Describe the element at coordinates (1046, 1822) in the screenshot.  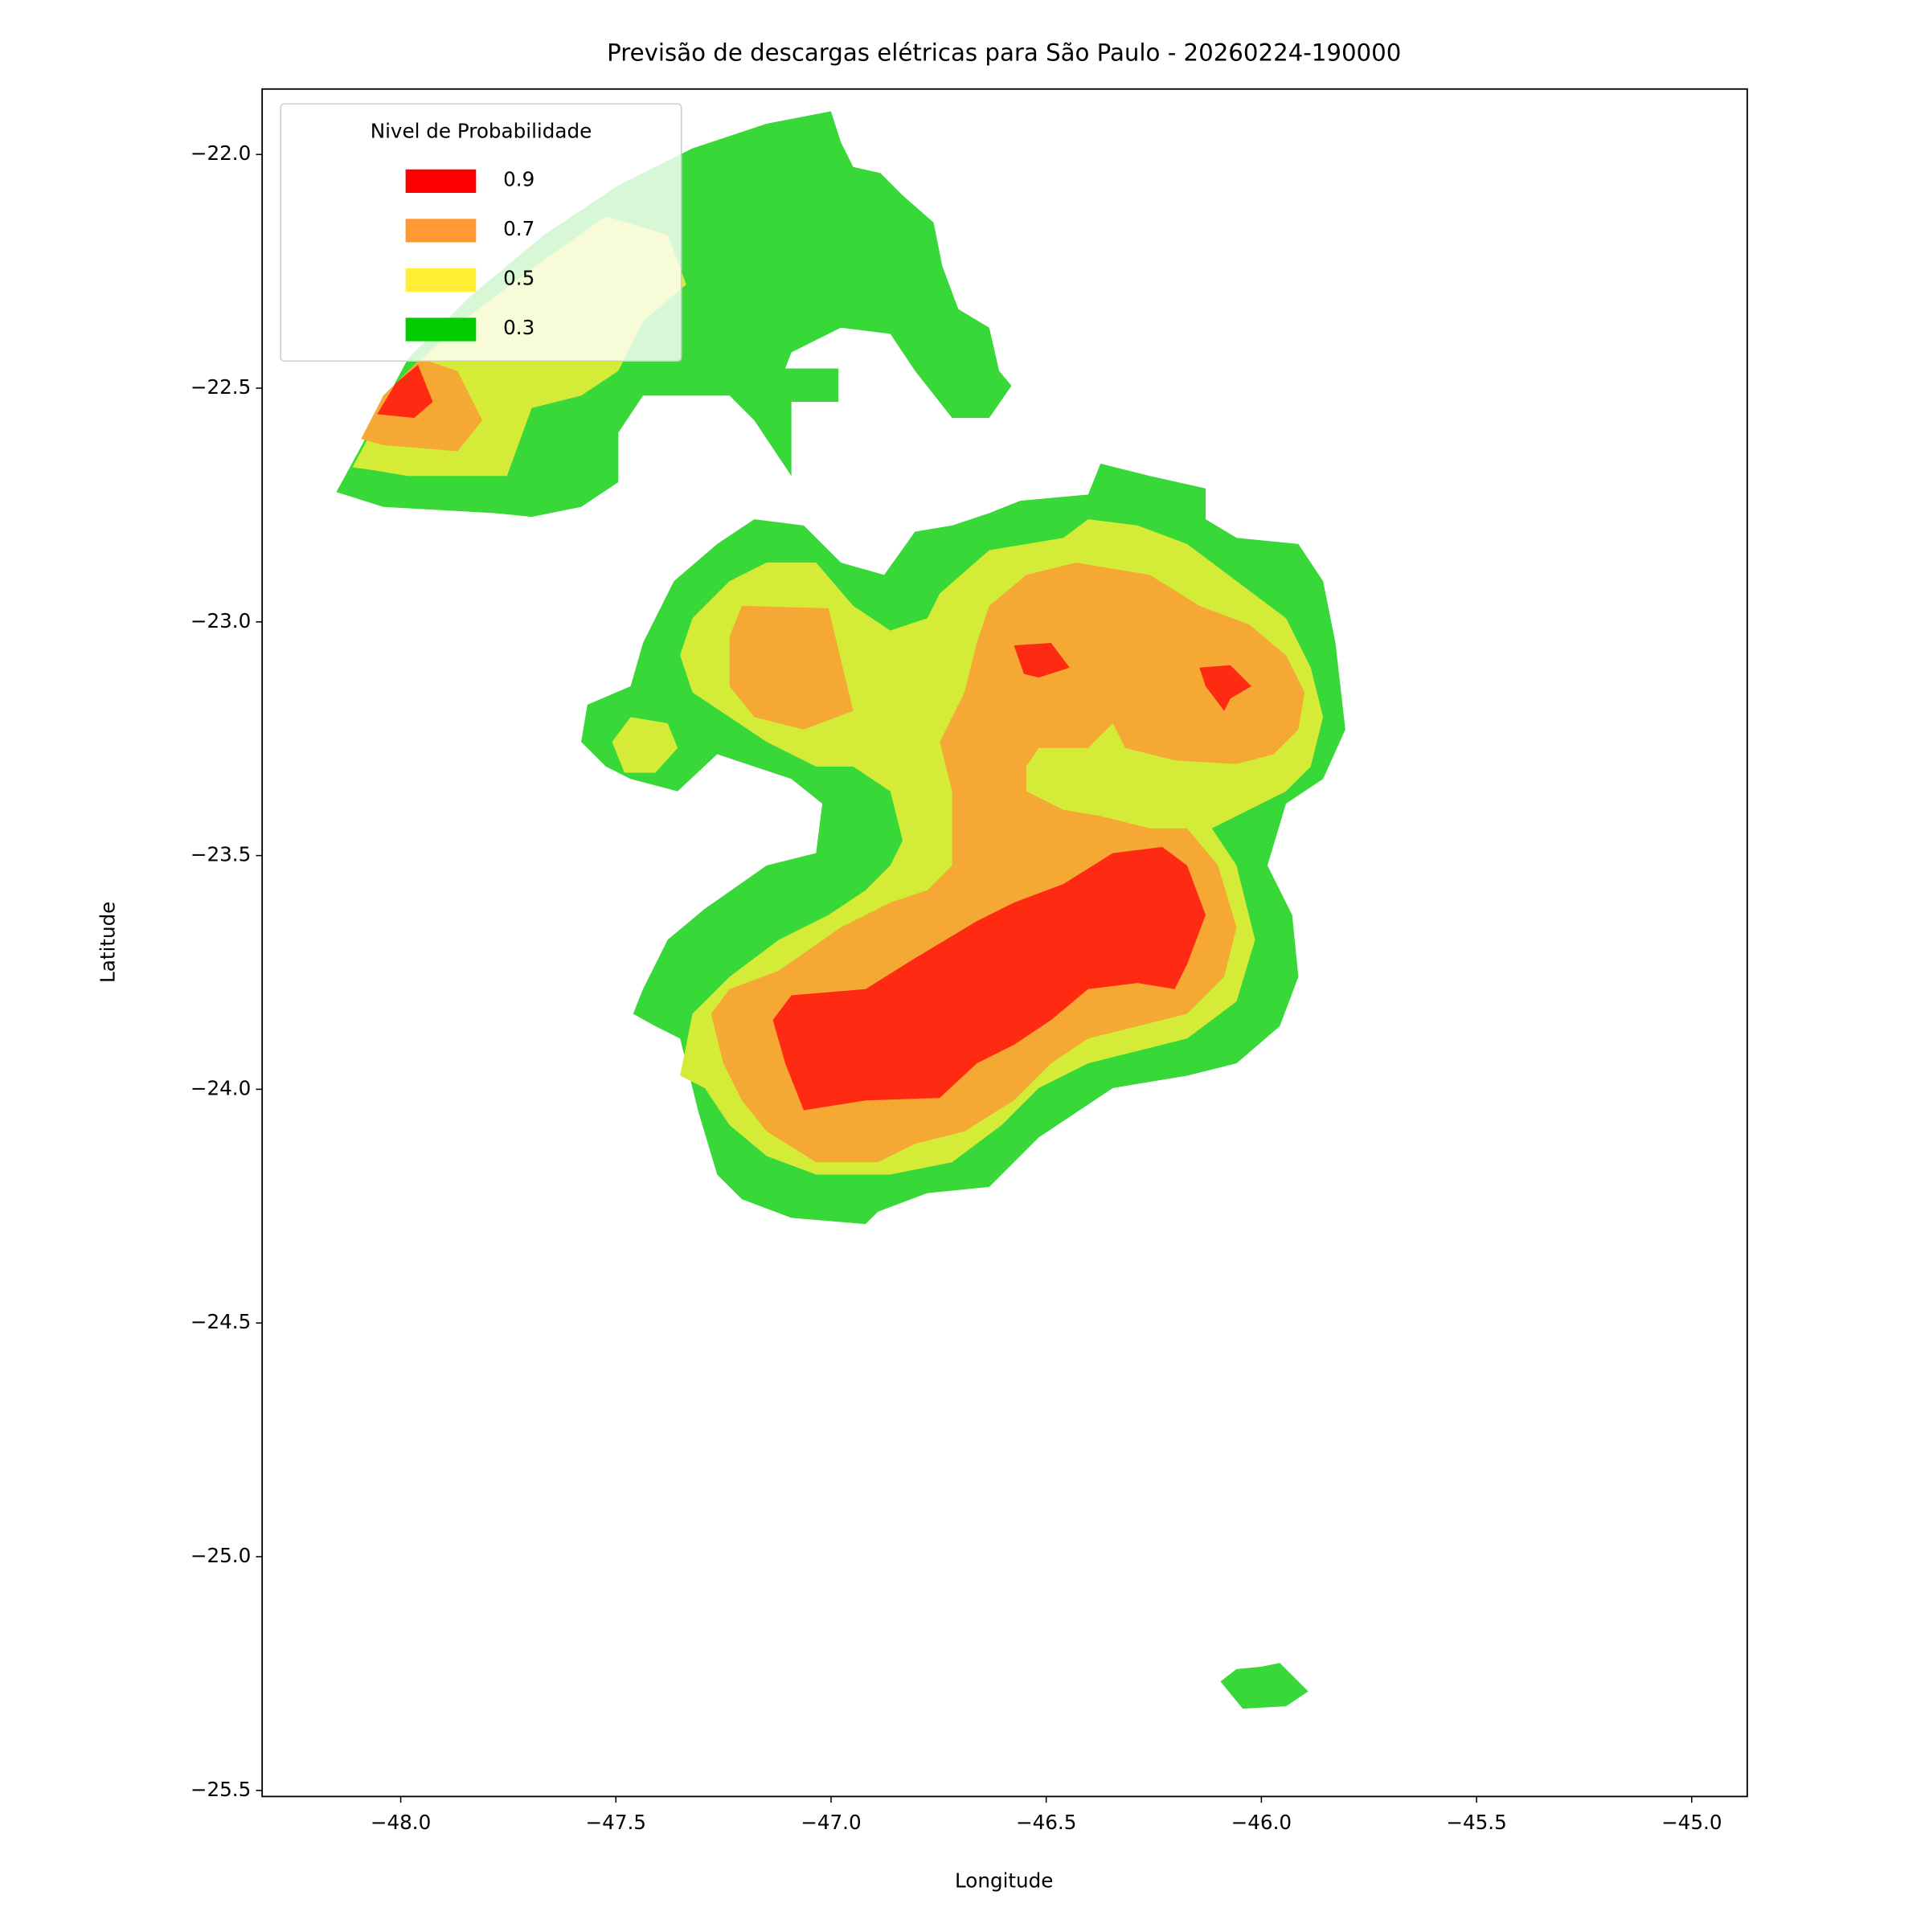
I see `x-tick-label: −46.5` at that location.